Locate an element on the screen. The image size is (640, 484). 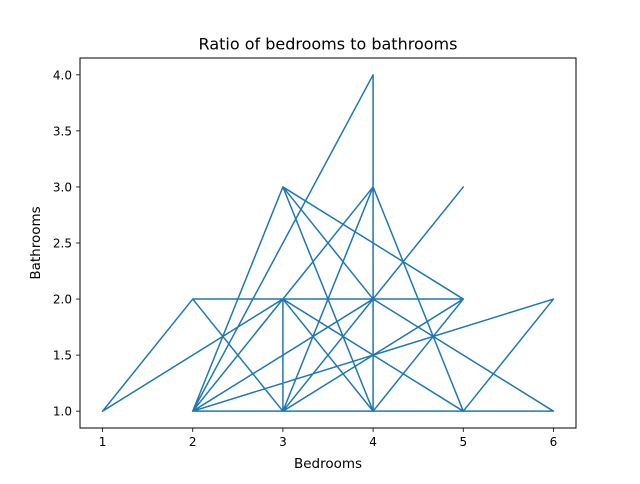
x-axis-label: Bedrooms is located at coordinates (328, 464).